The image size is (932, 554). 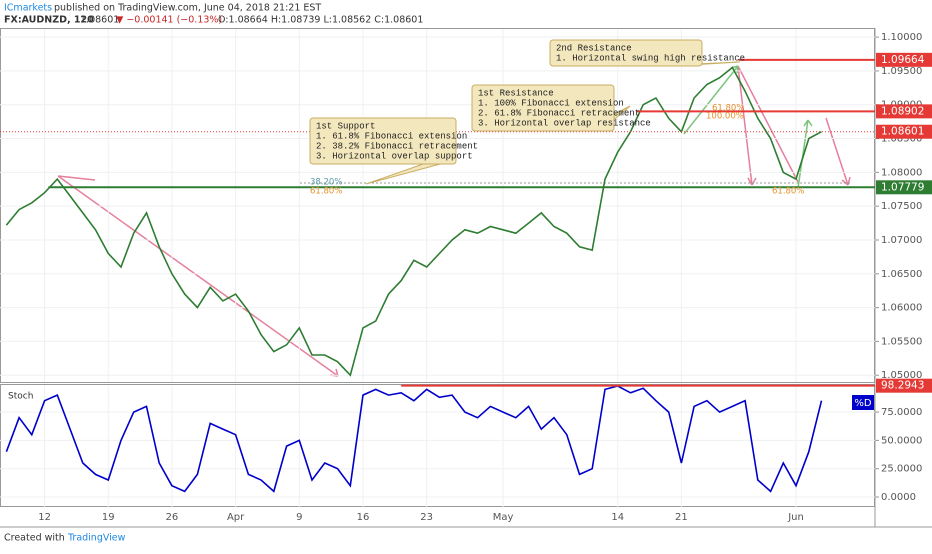 I want to click on x-tick-label: 21, so click(x=681, y=517).